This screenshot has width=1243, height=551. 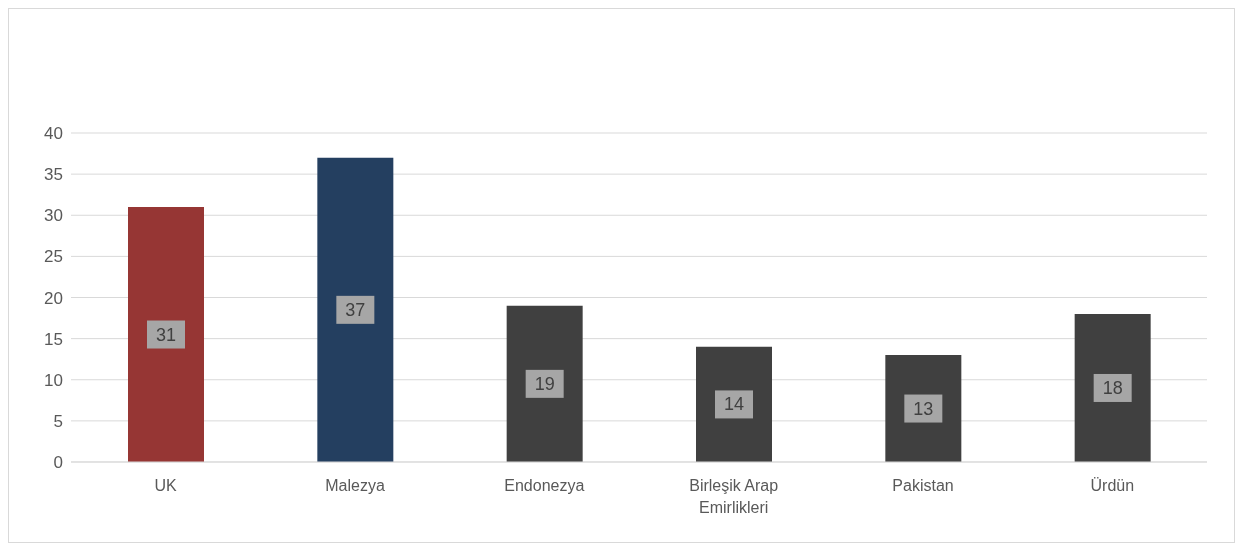 What do you see at coordinates (734, 497) in the screenshot?
I see `x-tick-label: Birleşik Arap Emirlikleri` at bounding box center [734, 497].